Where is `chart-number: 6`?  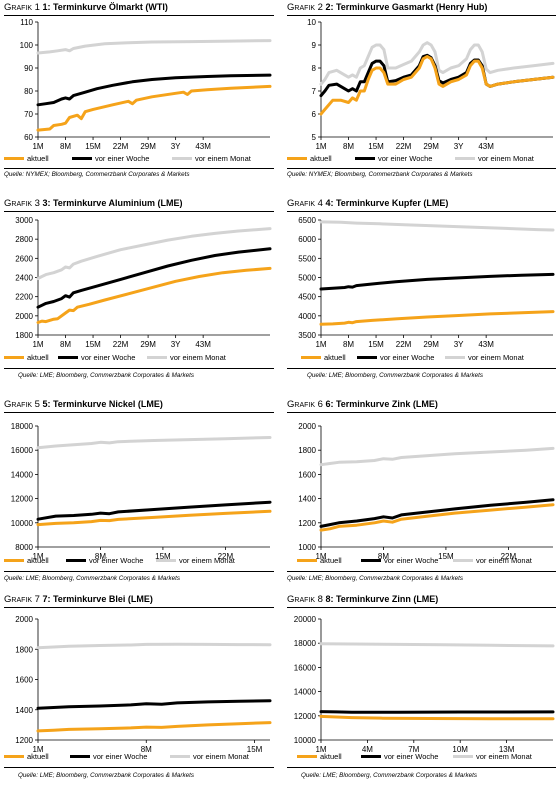 chart-number: 6 is located at coordinates (328, 404).